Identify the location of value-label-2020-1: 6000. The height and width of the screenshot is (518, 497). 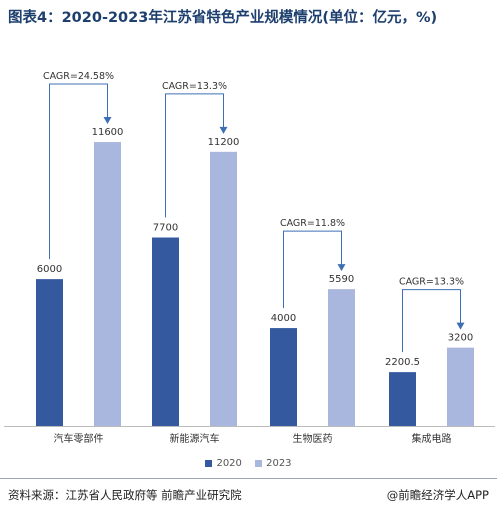
(49, 269).